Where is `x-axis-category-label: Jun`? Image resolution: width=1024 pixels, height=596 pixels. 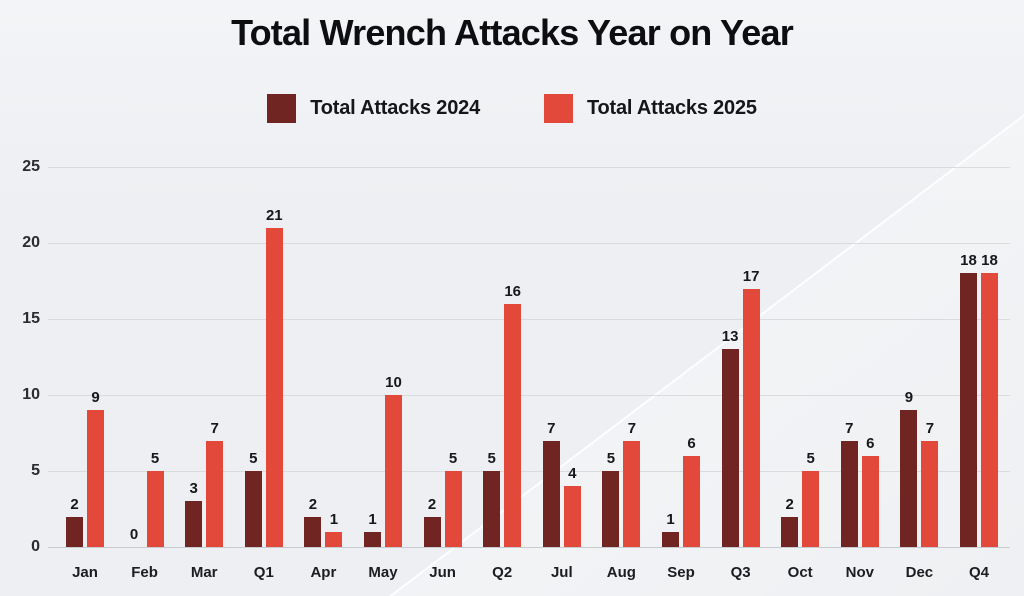 x-axis-category-label: Jun is located at coordinates (442, 572).